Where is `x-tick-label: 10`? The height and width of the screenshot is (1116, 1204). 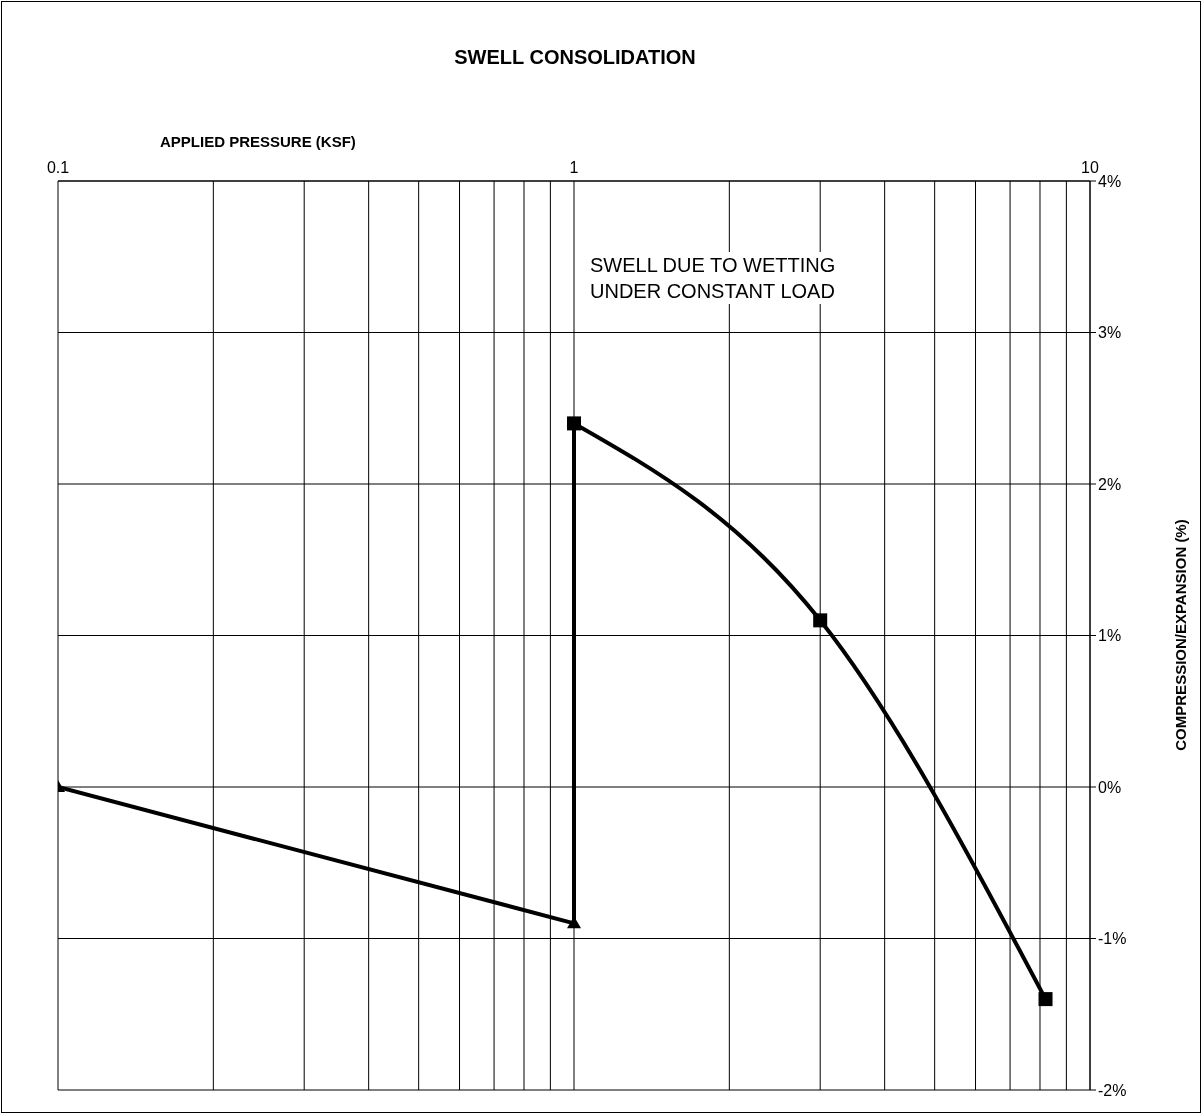 x-tick-label: 10 is located at coordinates (1090, 167).